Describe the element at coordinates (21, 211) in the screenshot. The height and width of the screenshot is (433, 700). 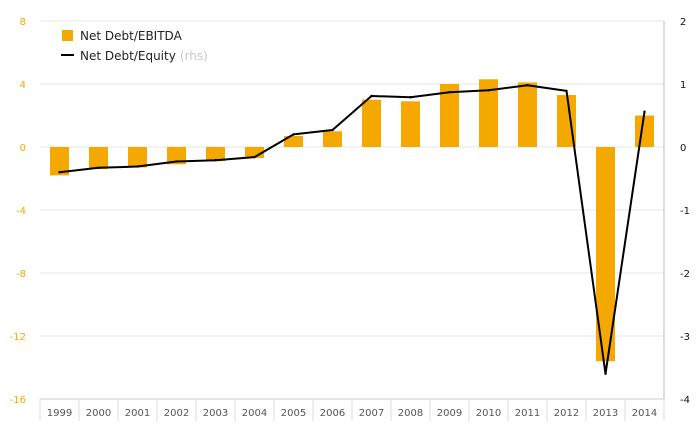
I see `y-left-tick-label: -4` at that location.